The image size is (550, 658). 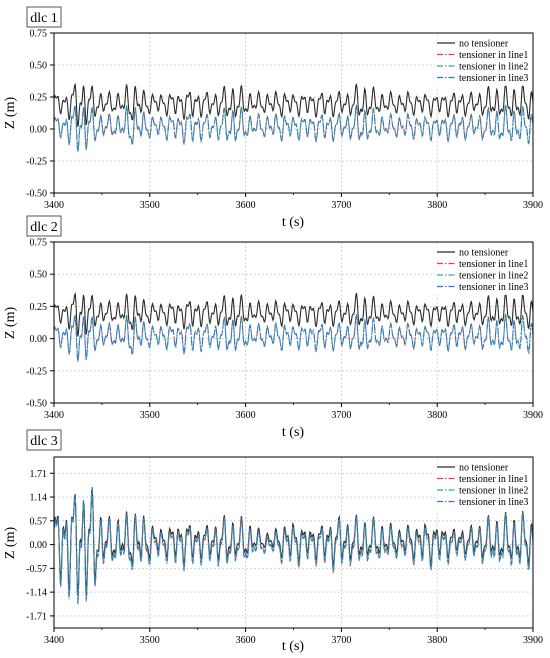 What do you see at coordinates (36, 616) in the screenshot?
I see `y-tick-label: -1.71` at bounding box center [36, 616].